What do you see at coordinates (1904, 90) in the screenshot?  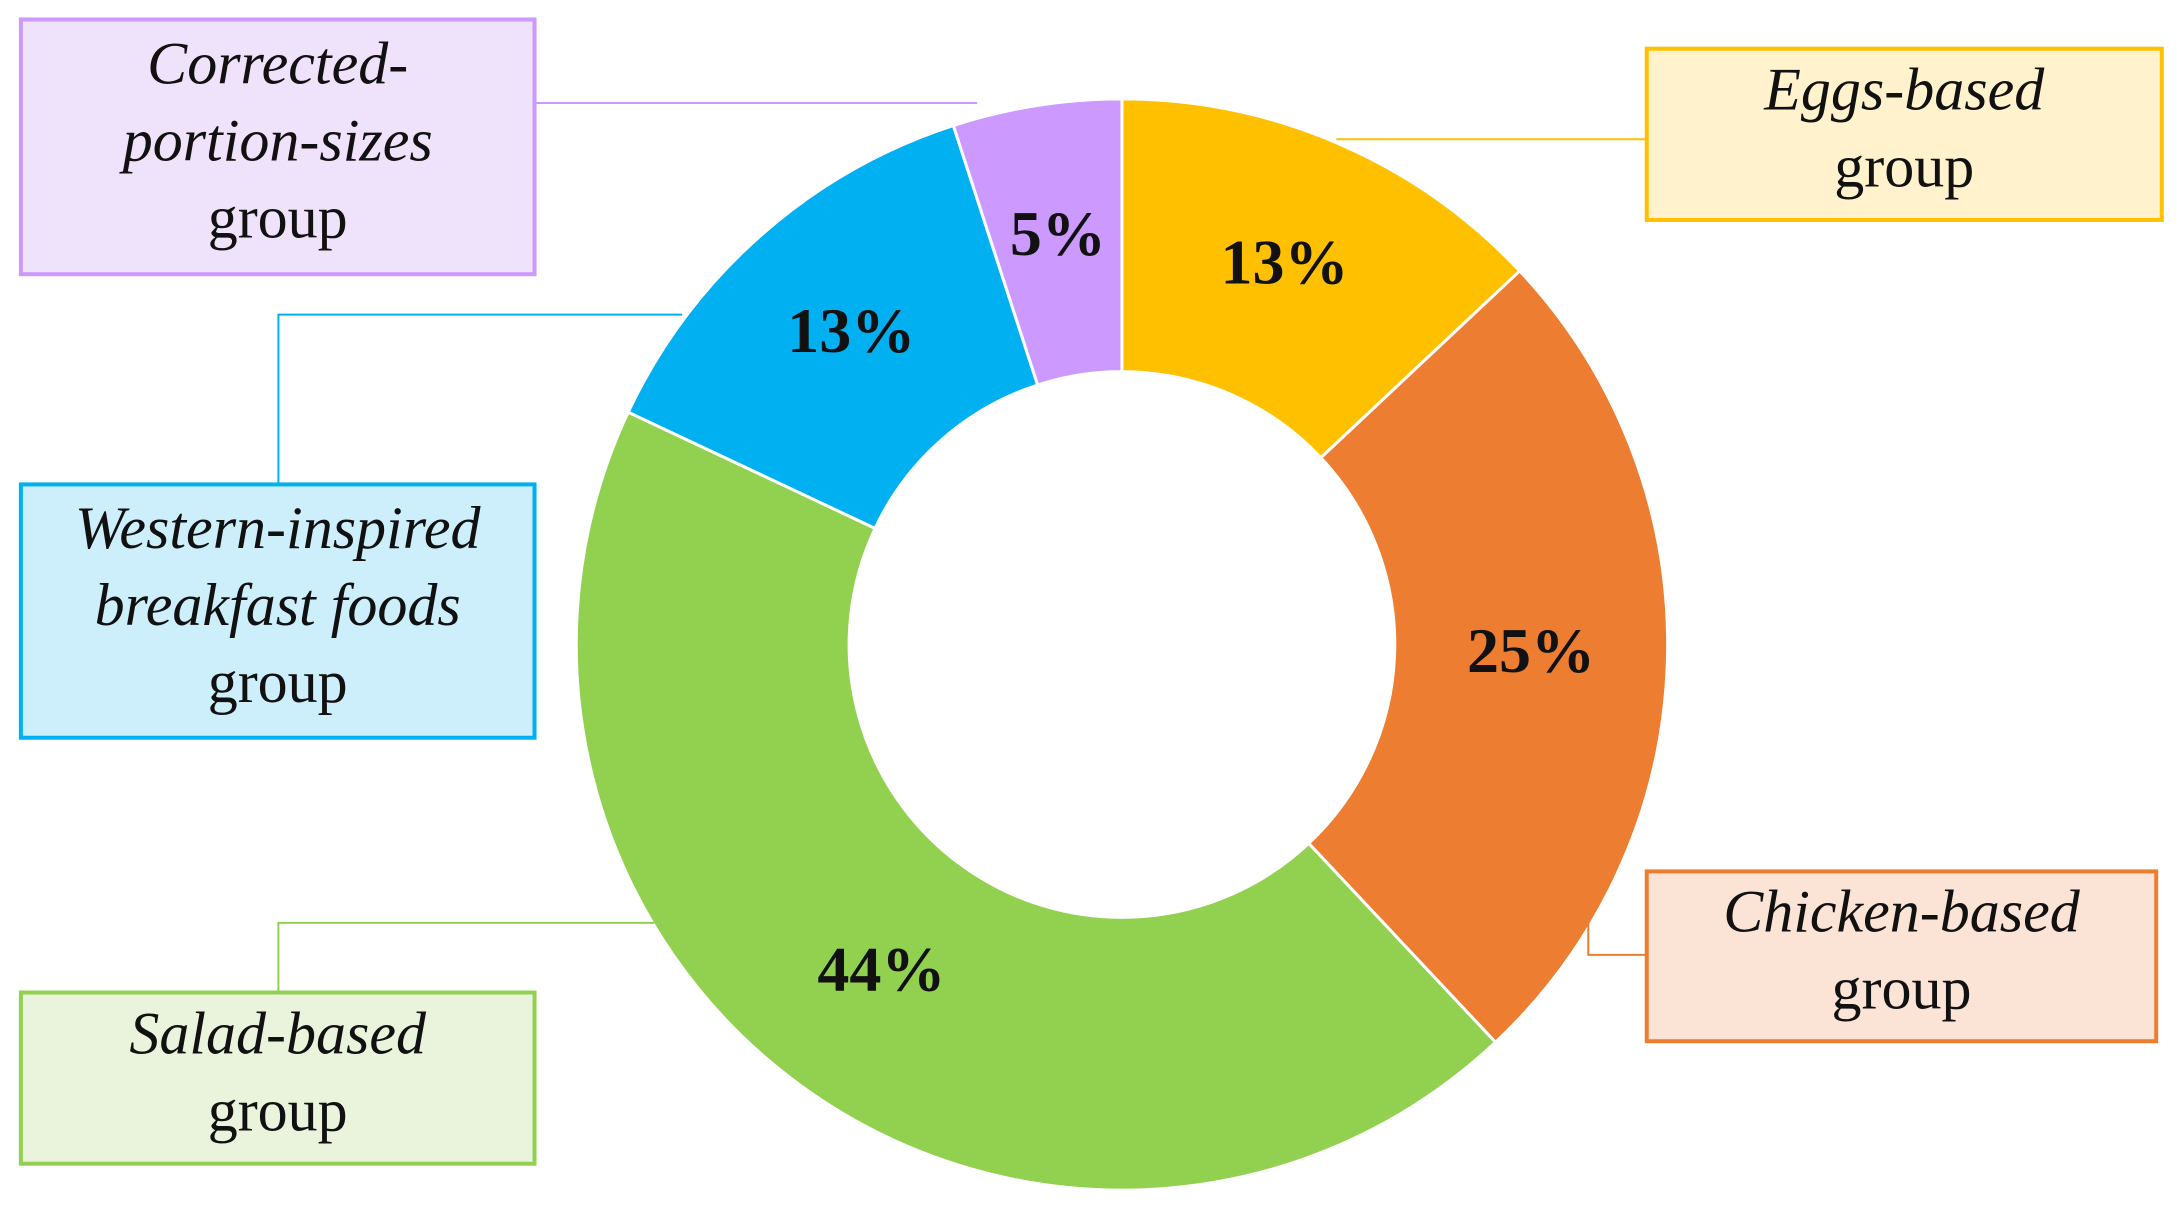 I see `category-label: Eggs-based` at bounding box center [1904, 90].